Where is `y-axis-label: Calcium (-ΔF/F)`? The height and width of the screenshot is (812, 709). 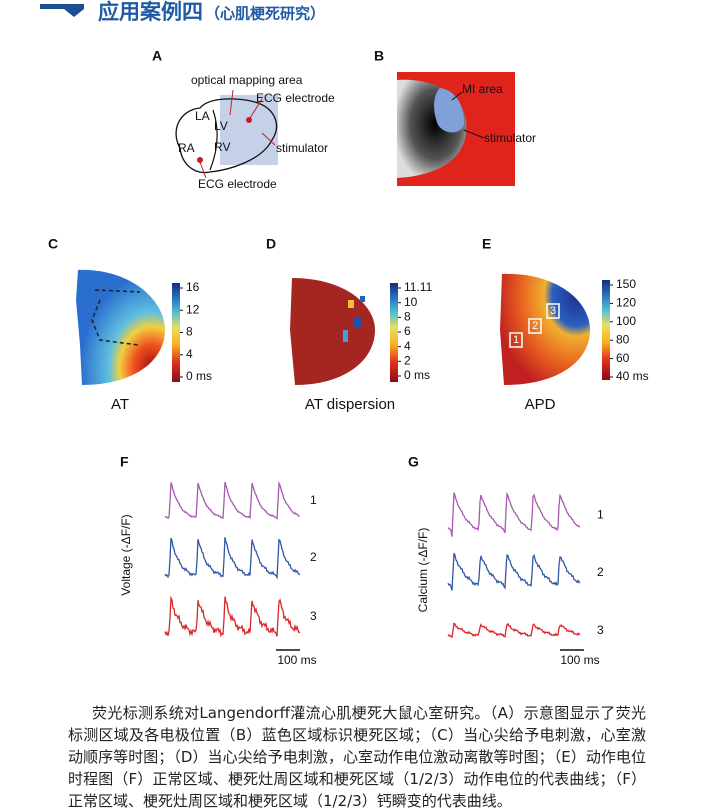
y-axis-label: Calcium (-ΔF/F) is located at coordinates (423, 570).